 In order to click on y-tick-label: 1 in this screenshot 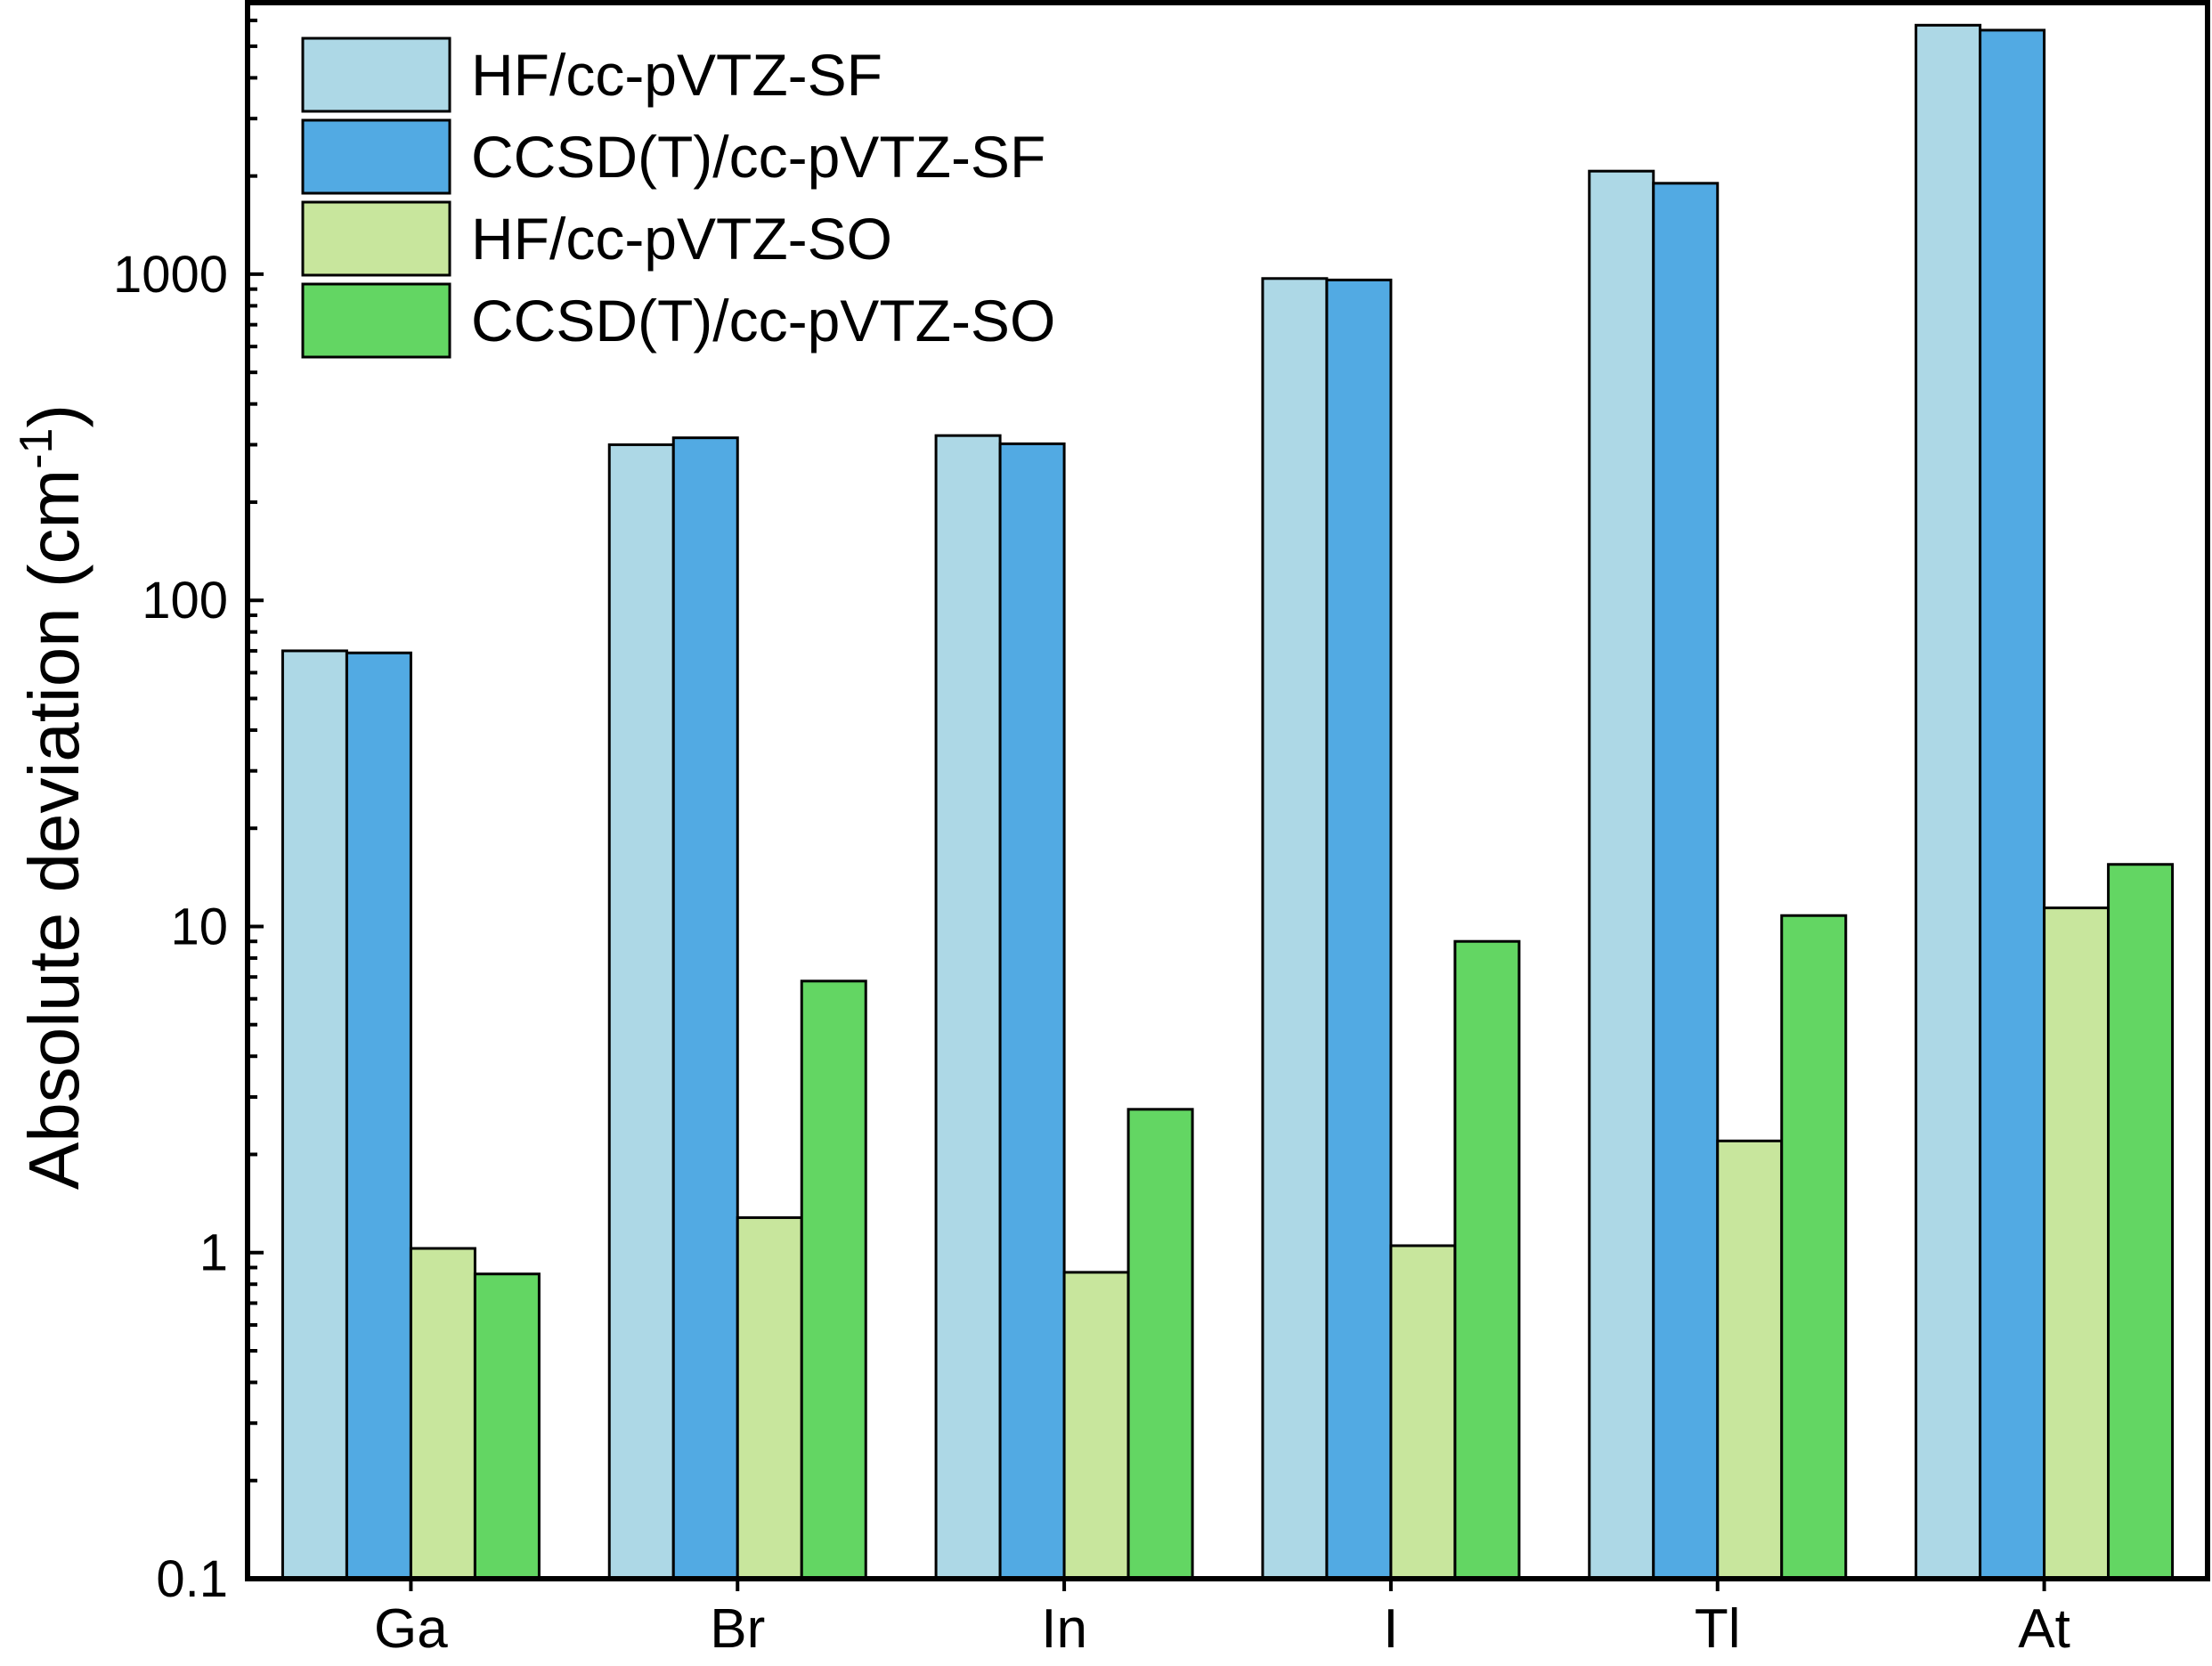, I will do `click(213, 1253)`.